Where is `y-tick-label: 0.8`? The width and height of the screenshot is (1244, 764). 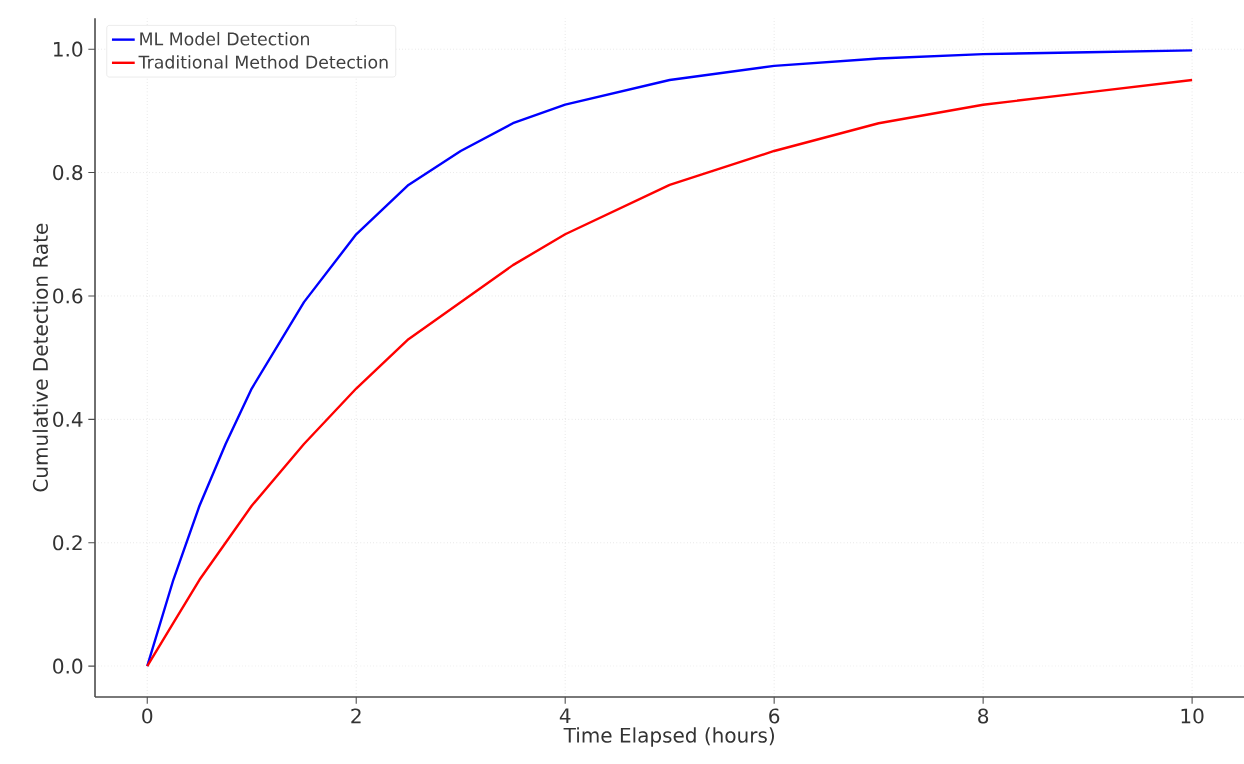
y-tick-label: 0.8 is located at coordinates (68, 173).